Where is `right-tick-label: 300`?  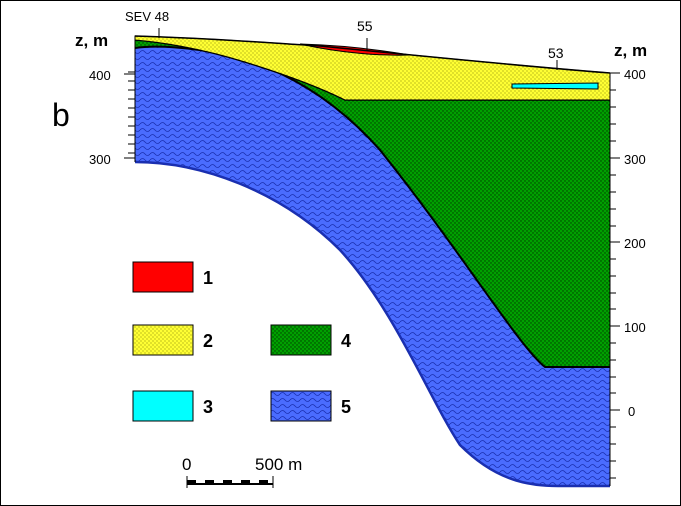
right-tick-label: 300 is located at coordinates (635, 159).